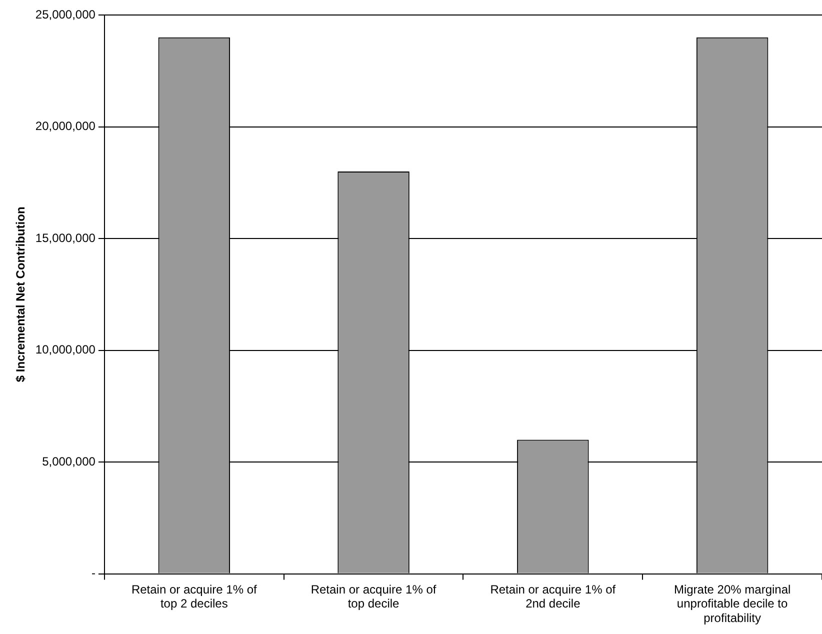  What do you see at coordinates (553, 596) in the screenshot?
I see `x-tick-label: Retain or acquire 1% of 2nd decile` at bounding box center [553, 596].